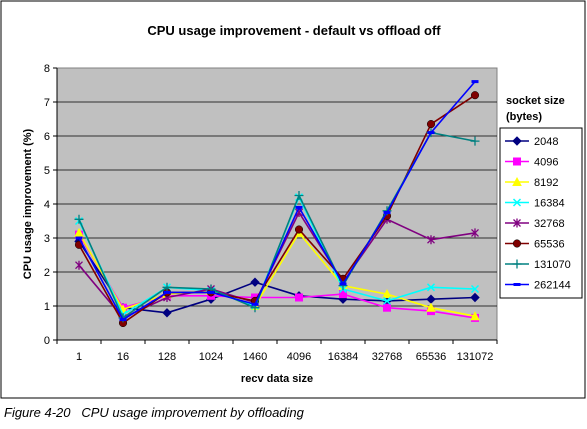 This screenshot has height=429, width=587. Describe the element at coordinates (47, 171) in the screenshot. I see `y-tick-label: 5` at that location.